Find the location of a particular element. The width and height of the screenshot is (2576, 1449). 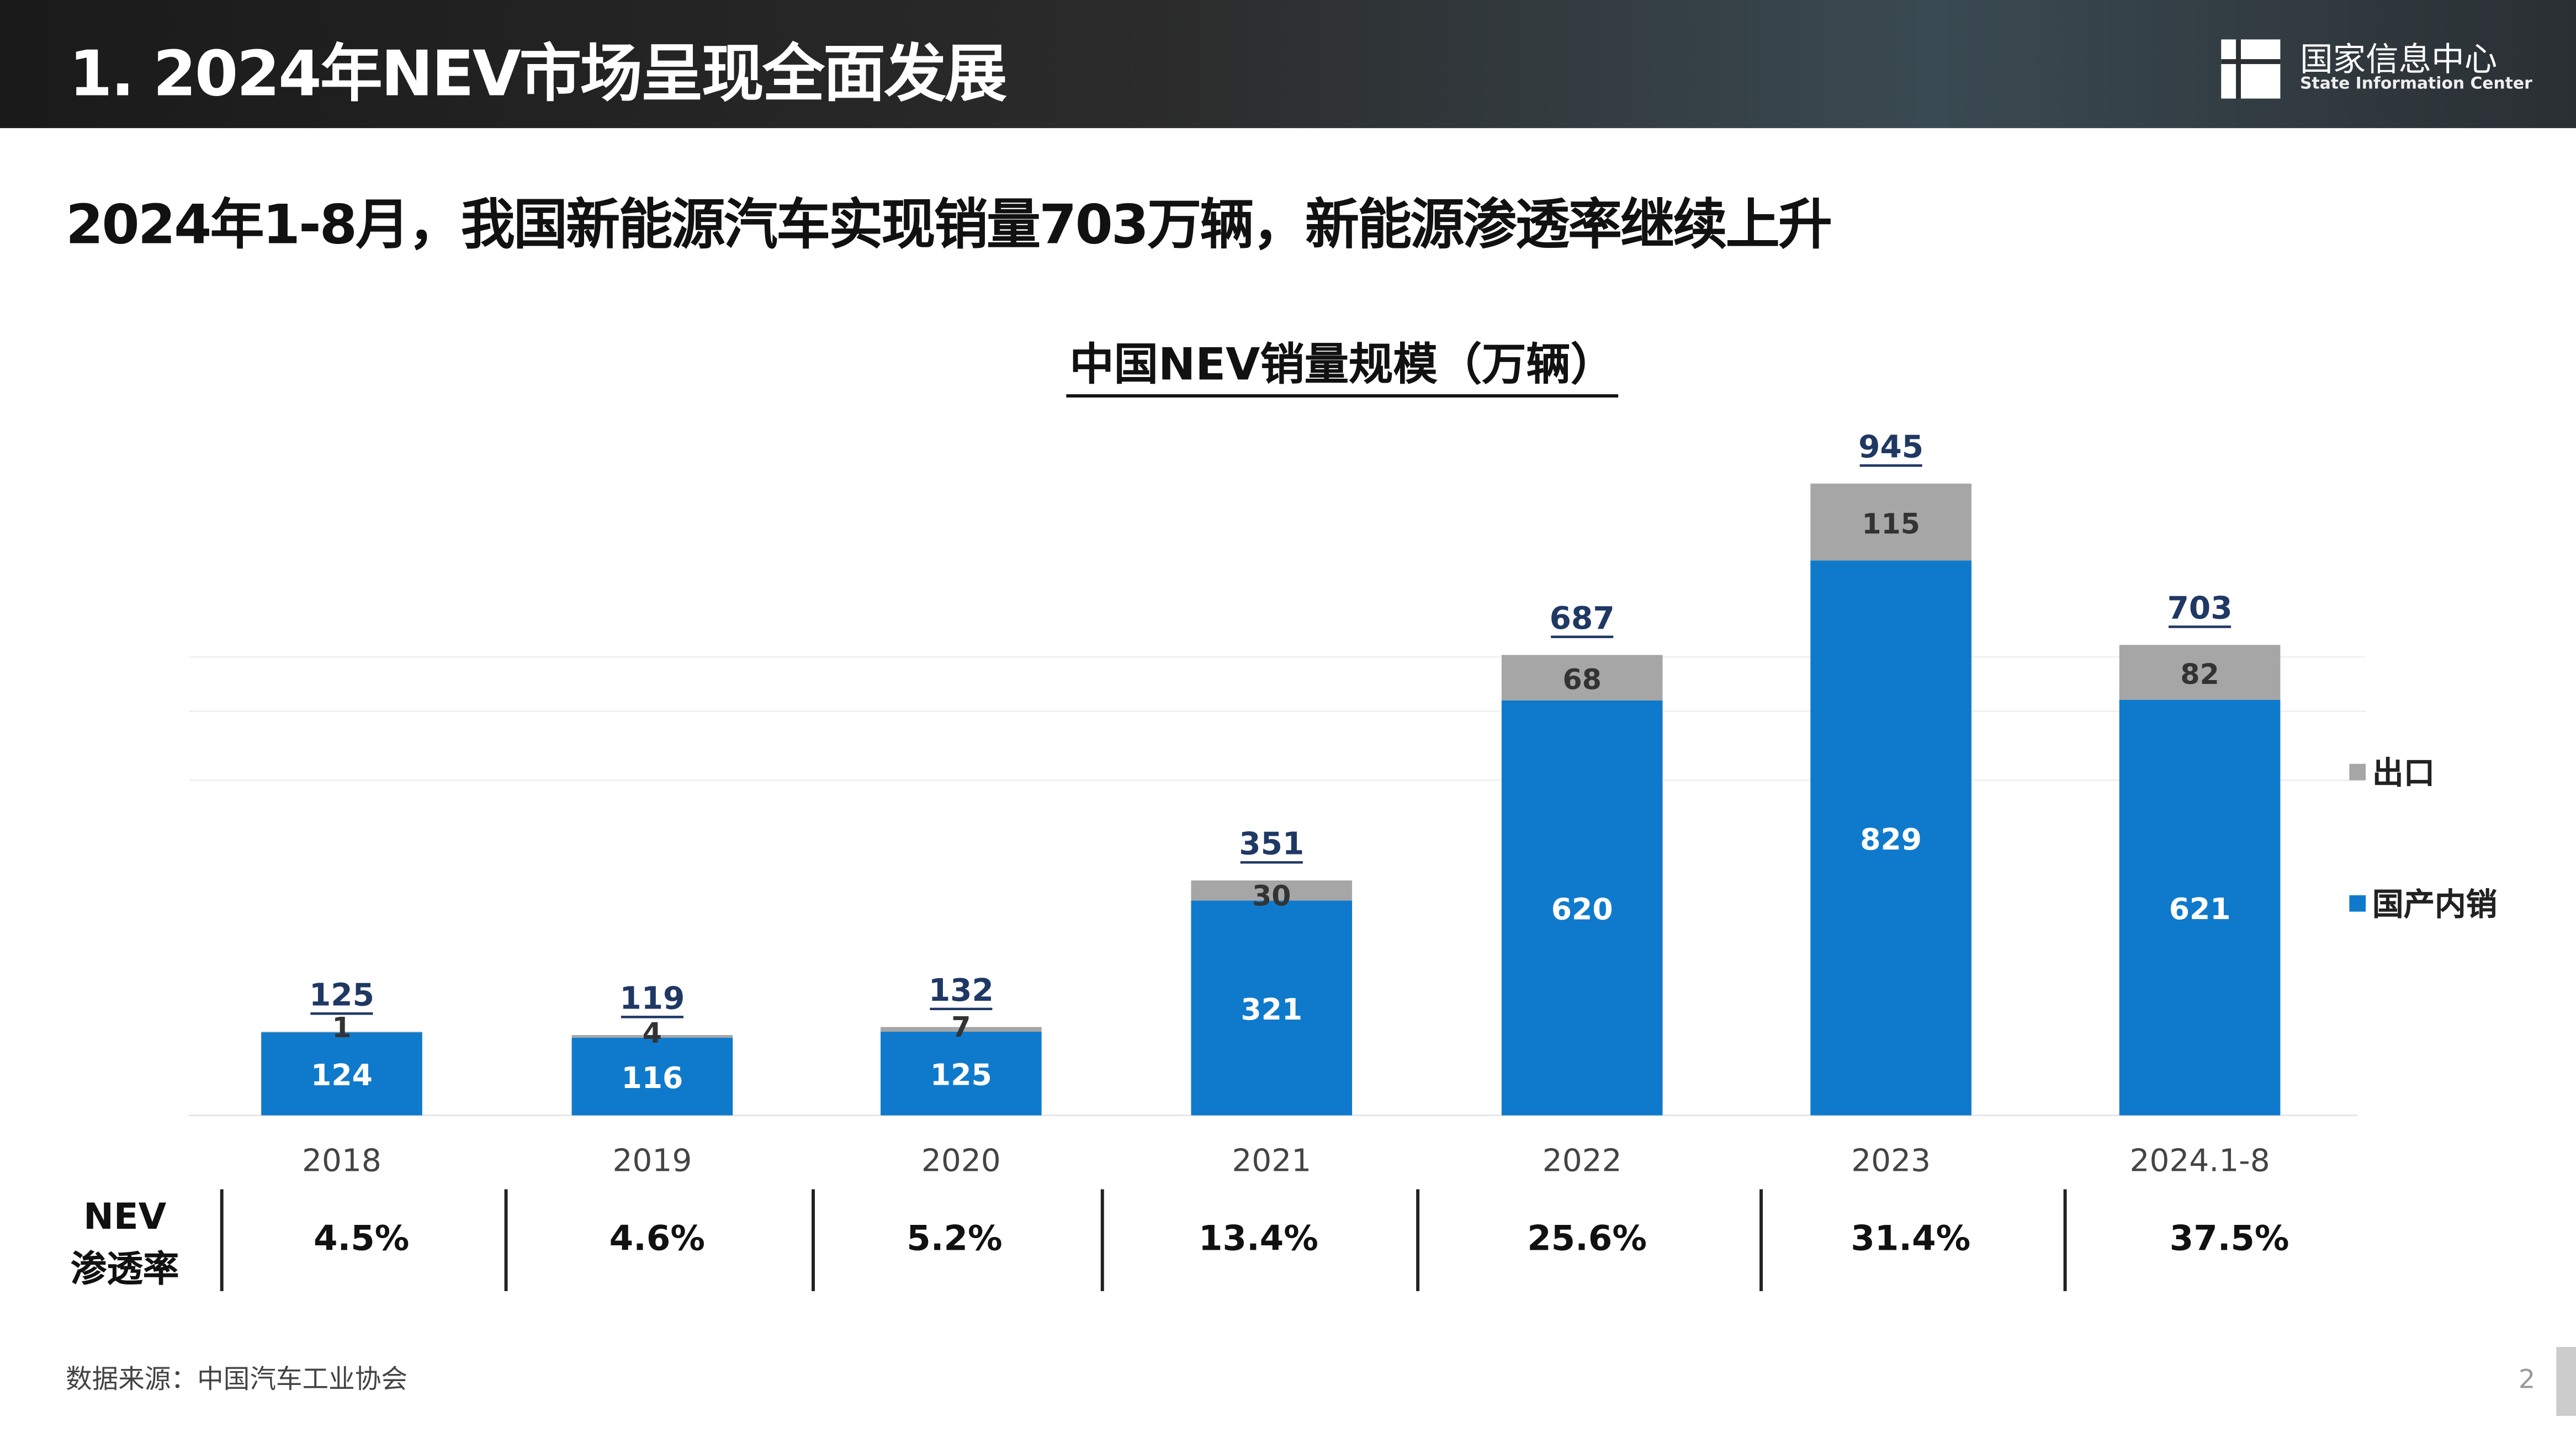

x-tick-label: 2023 is located at coordinates (1891, 1161).